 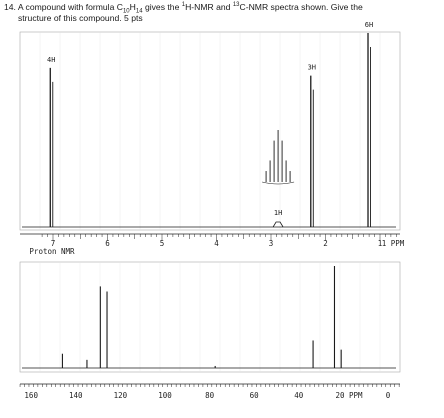 I want to click on h-nmr-unit-label: 1 PPM, so click(x=393, y=243).